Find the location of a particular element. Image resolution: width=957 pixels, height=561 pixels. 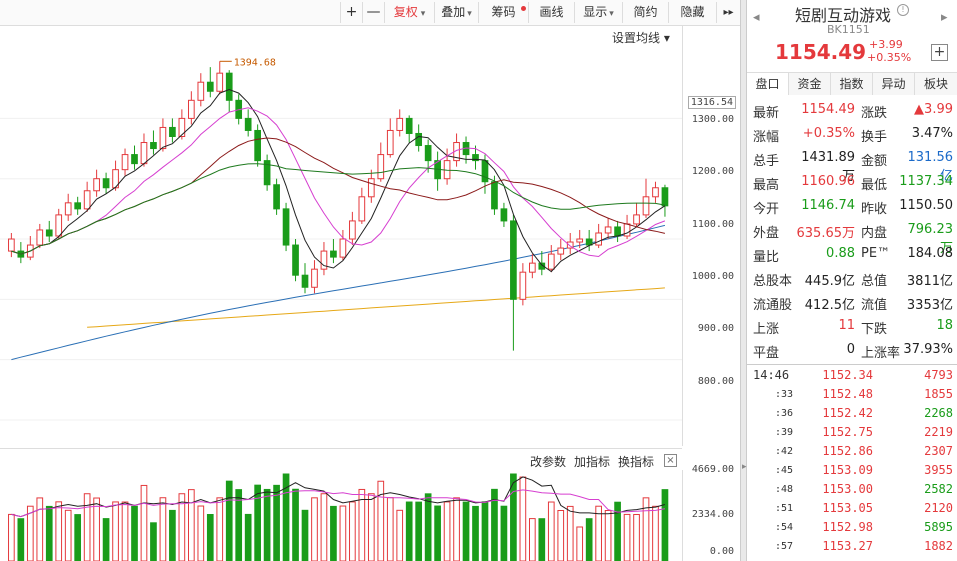

tick-time: :33 is located at coordinates (784, 394).